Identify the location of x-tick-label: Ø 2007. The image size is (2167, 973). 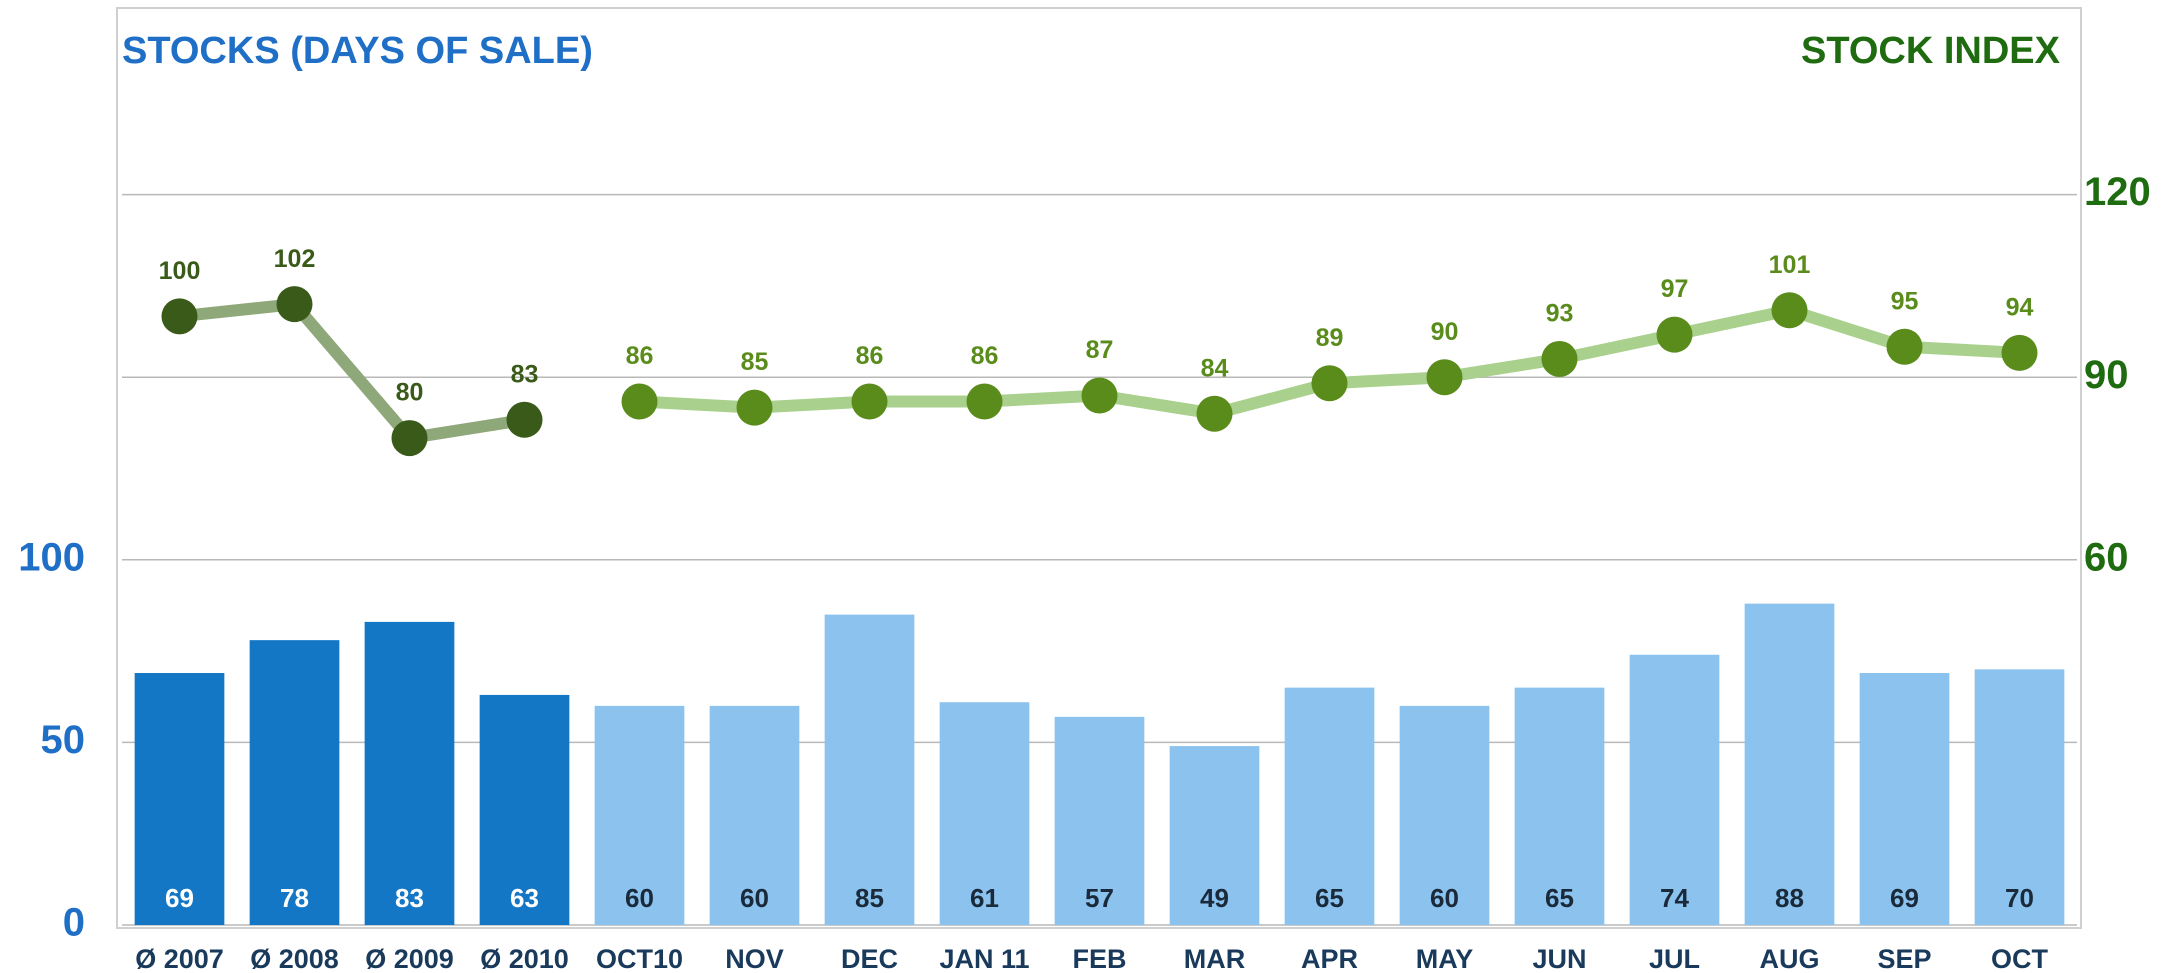
(179, 958).